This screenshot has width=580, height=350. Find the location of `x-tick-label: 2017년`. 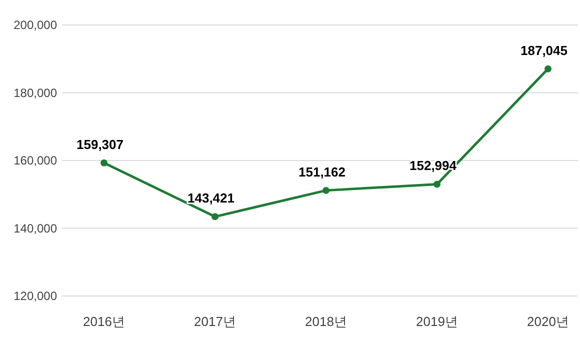

x-tick-label: 2017년 is located at coordinates (215, 321).